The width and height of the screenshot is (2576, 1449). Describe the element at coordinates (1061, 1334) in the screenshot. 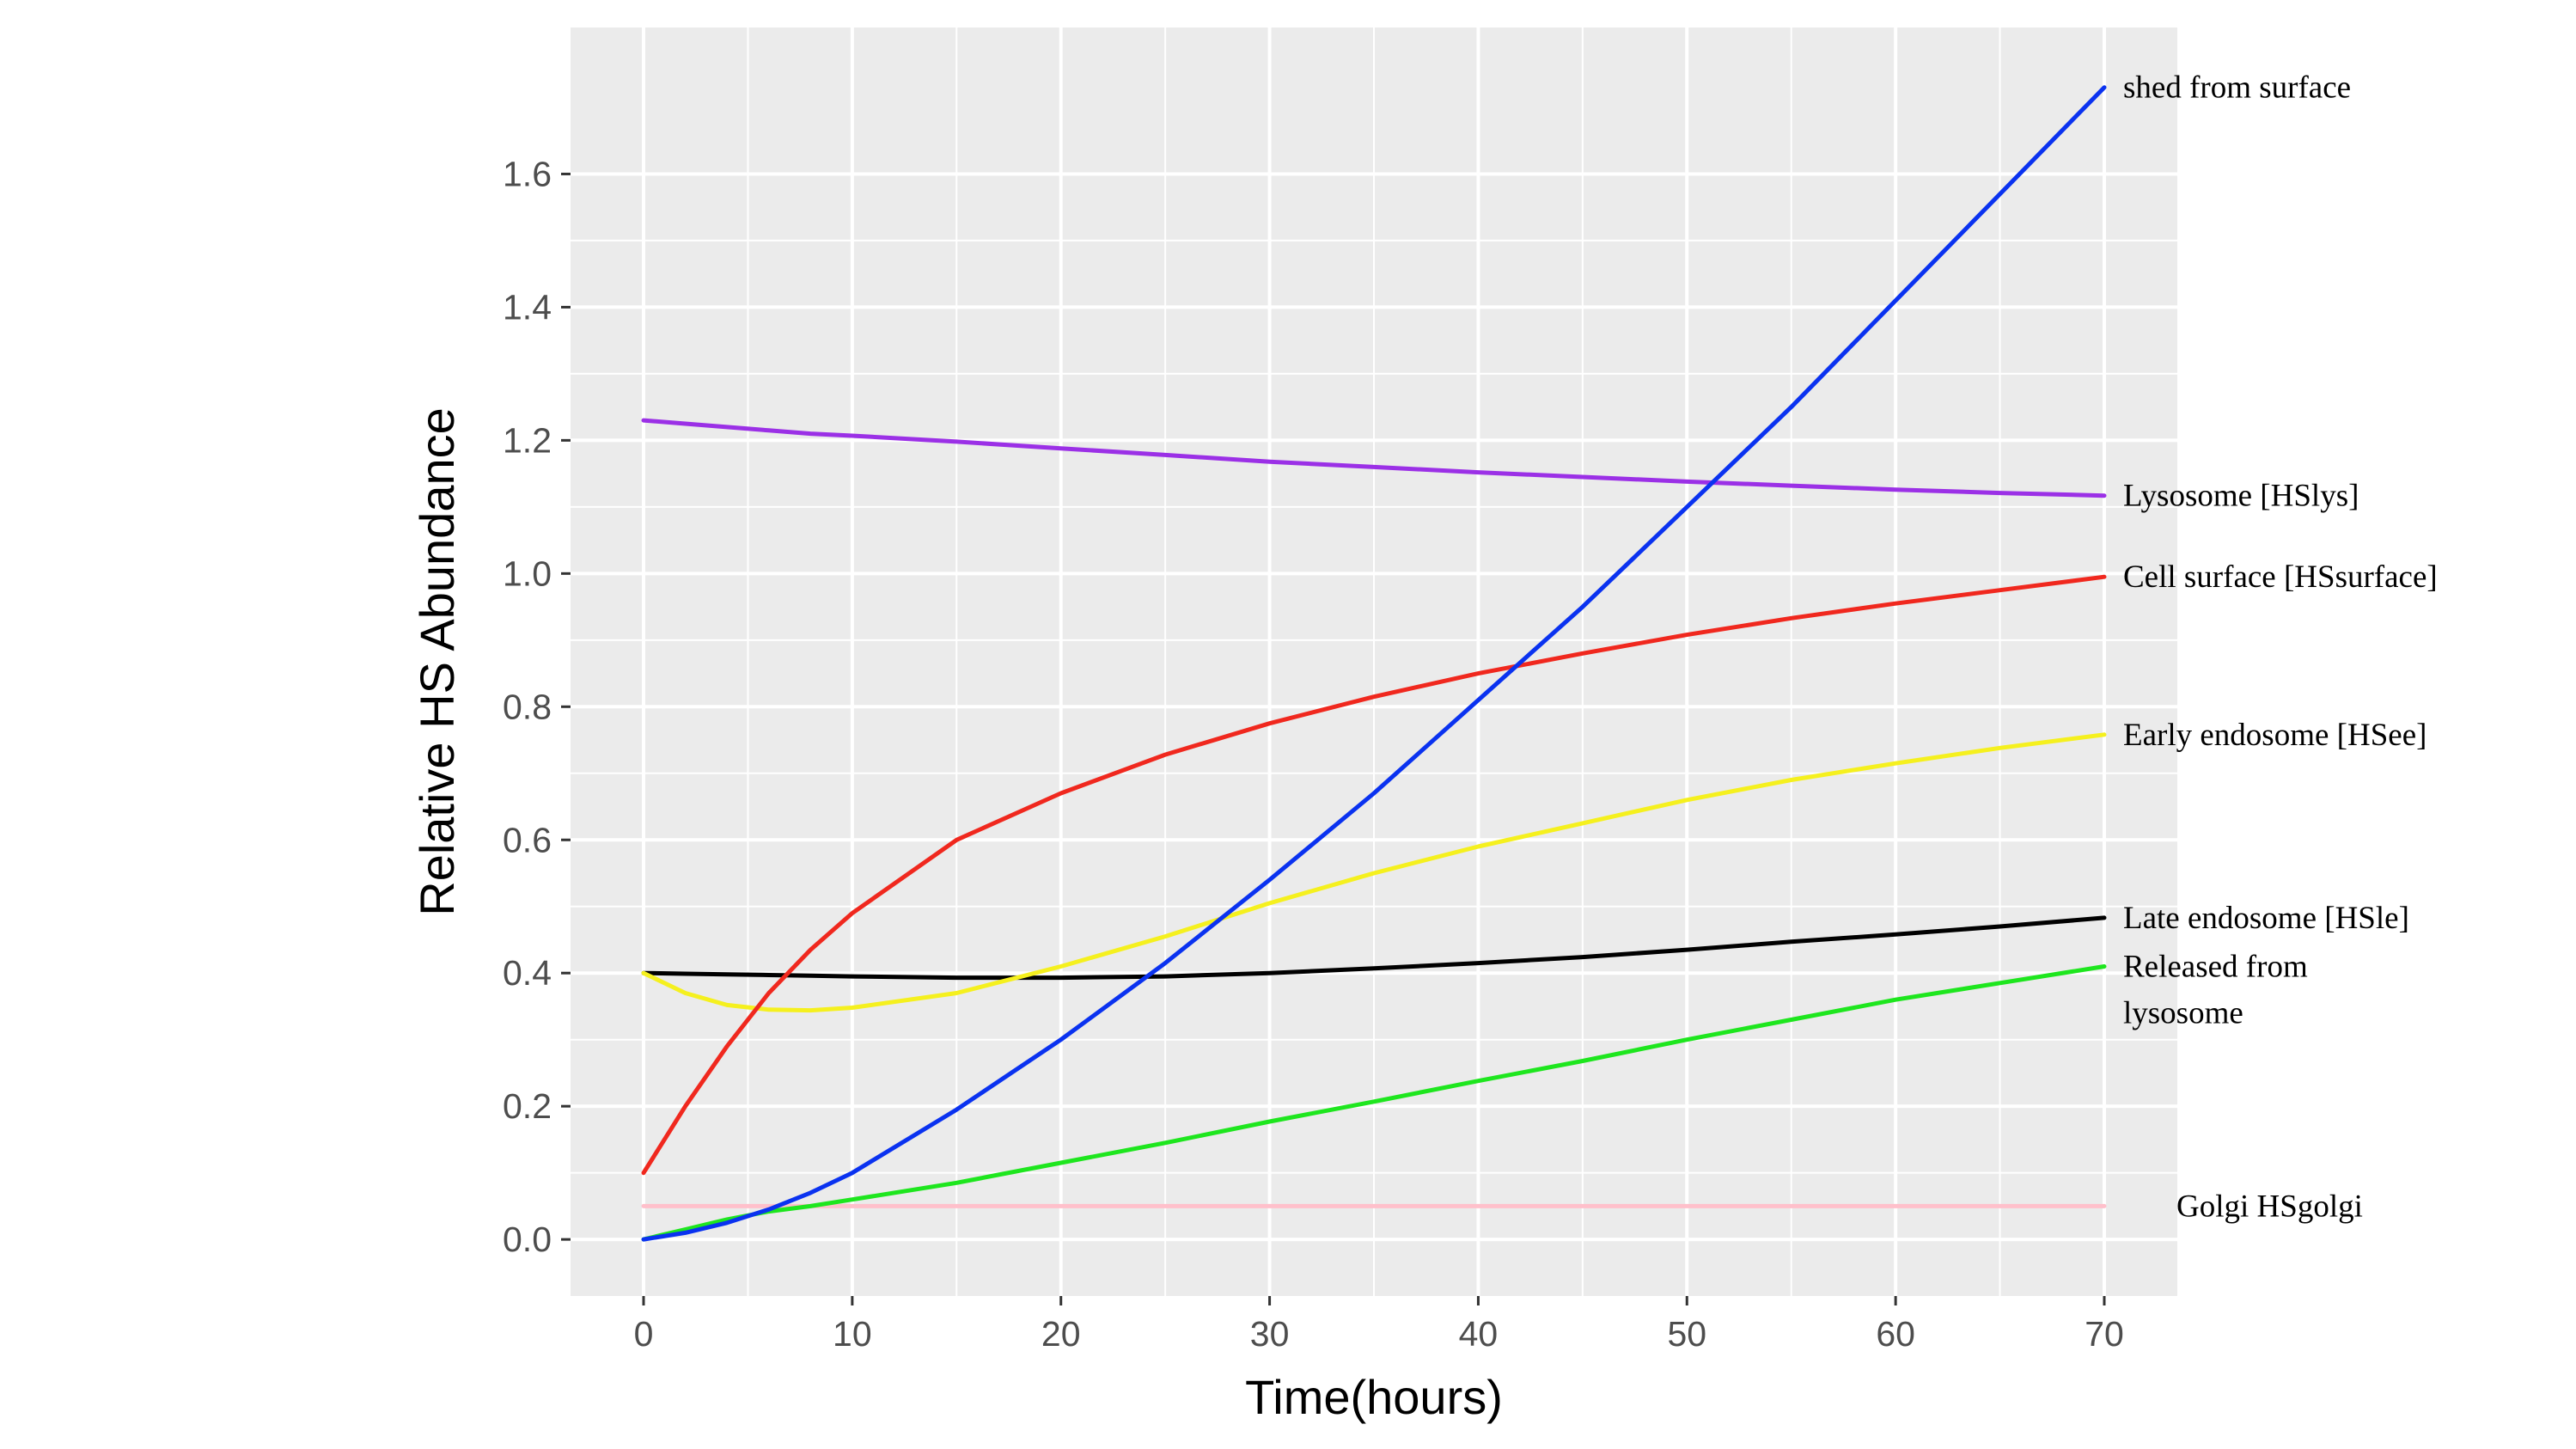

I see `x-tick-label: 20` at that location.